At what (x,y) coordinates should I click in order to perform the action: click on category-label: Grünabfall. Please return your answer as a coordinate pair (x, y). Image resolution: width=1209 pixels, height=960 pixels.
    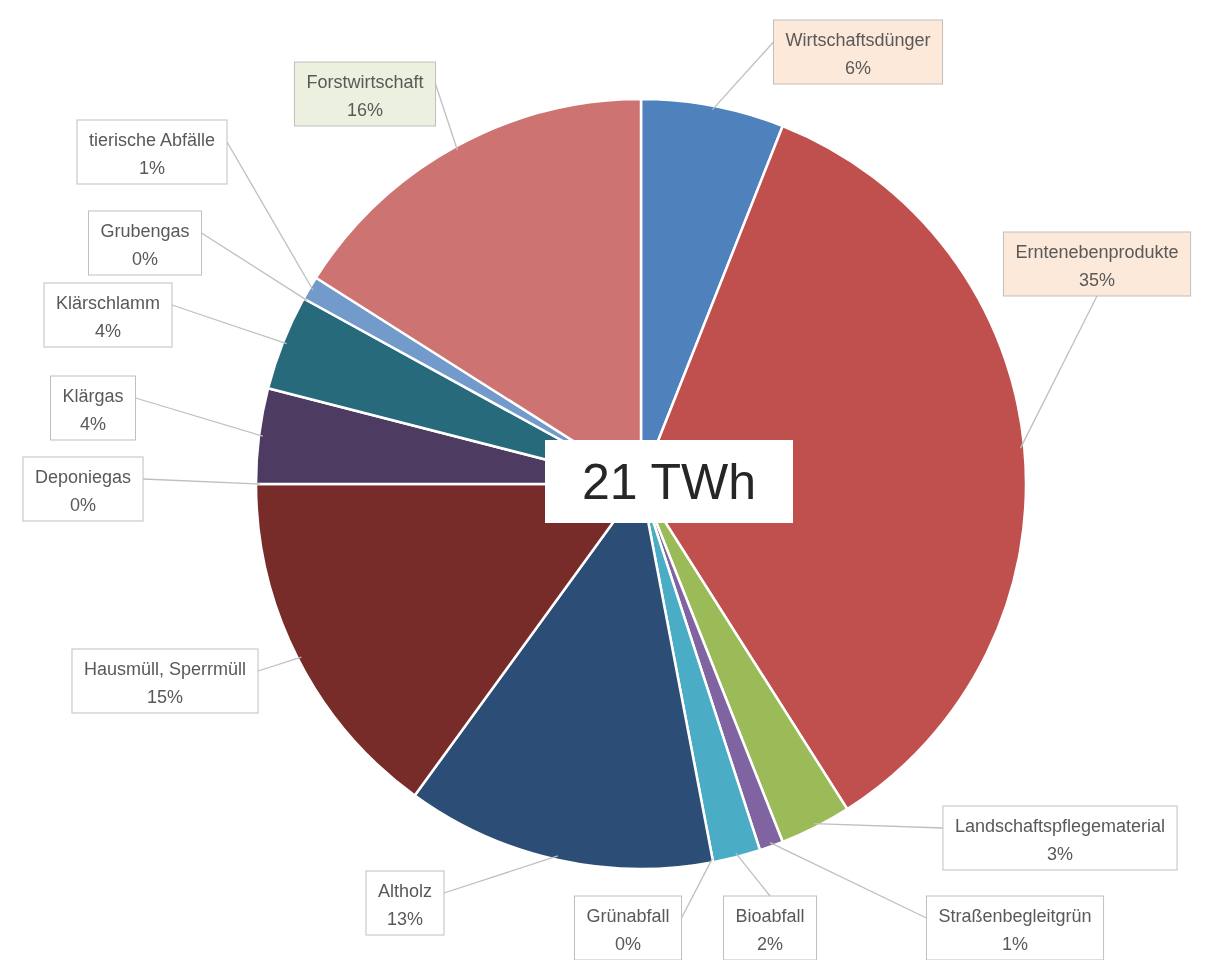
    Looking at the image, I should click on (628, 916).